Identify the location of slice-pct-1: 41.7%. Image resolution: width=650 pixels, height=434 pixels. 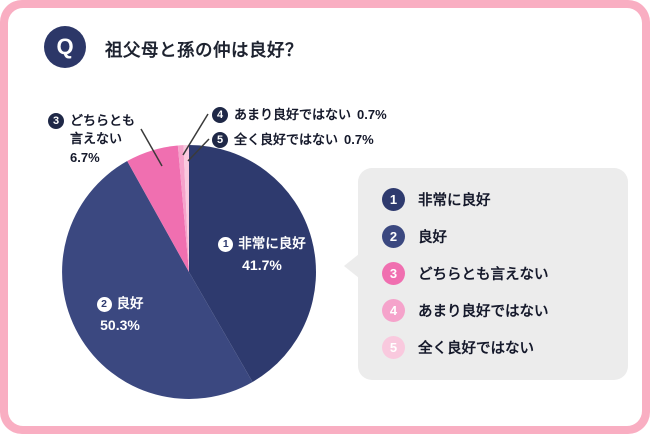
(262, 264).